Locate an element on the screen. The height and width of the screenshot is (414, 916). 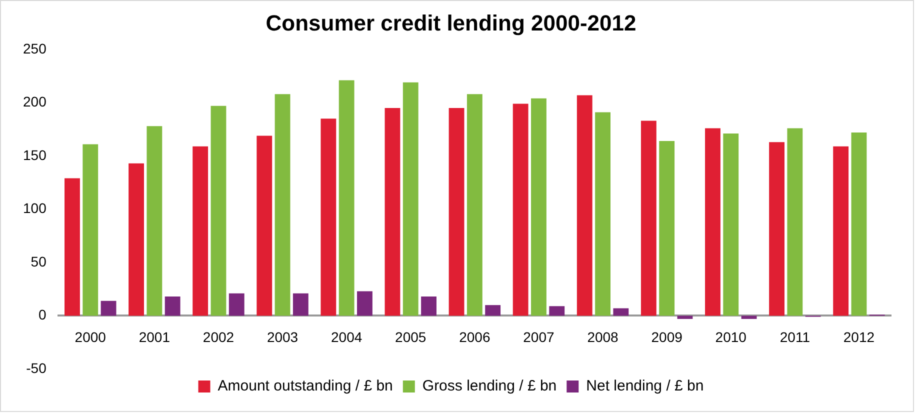
x-tick-label: 2004 is located at coordinates (346, 336).